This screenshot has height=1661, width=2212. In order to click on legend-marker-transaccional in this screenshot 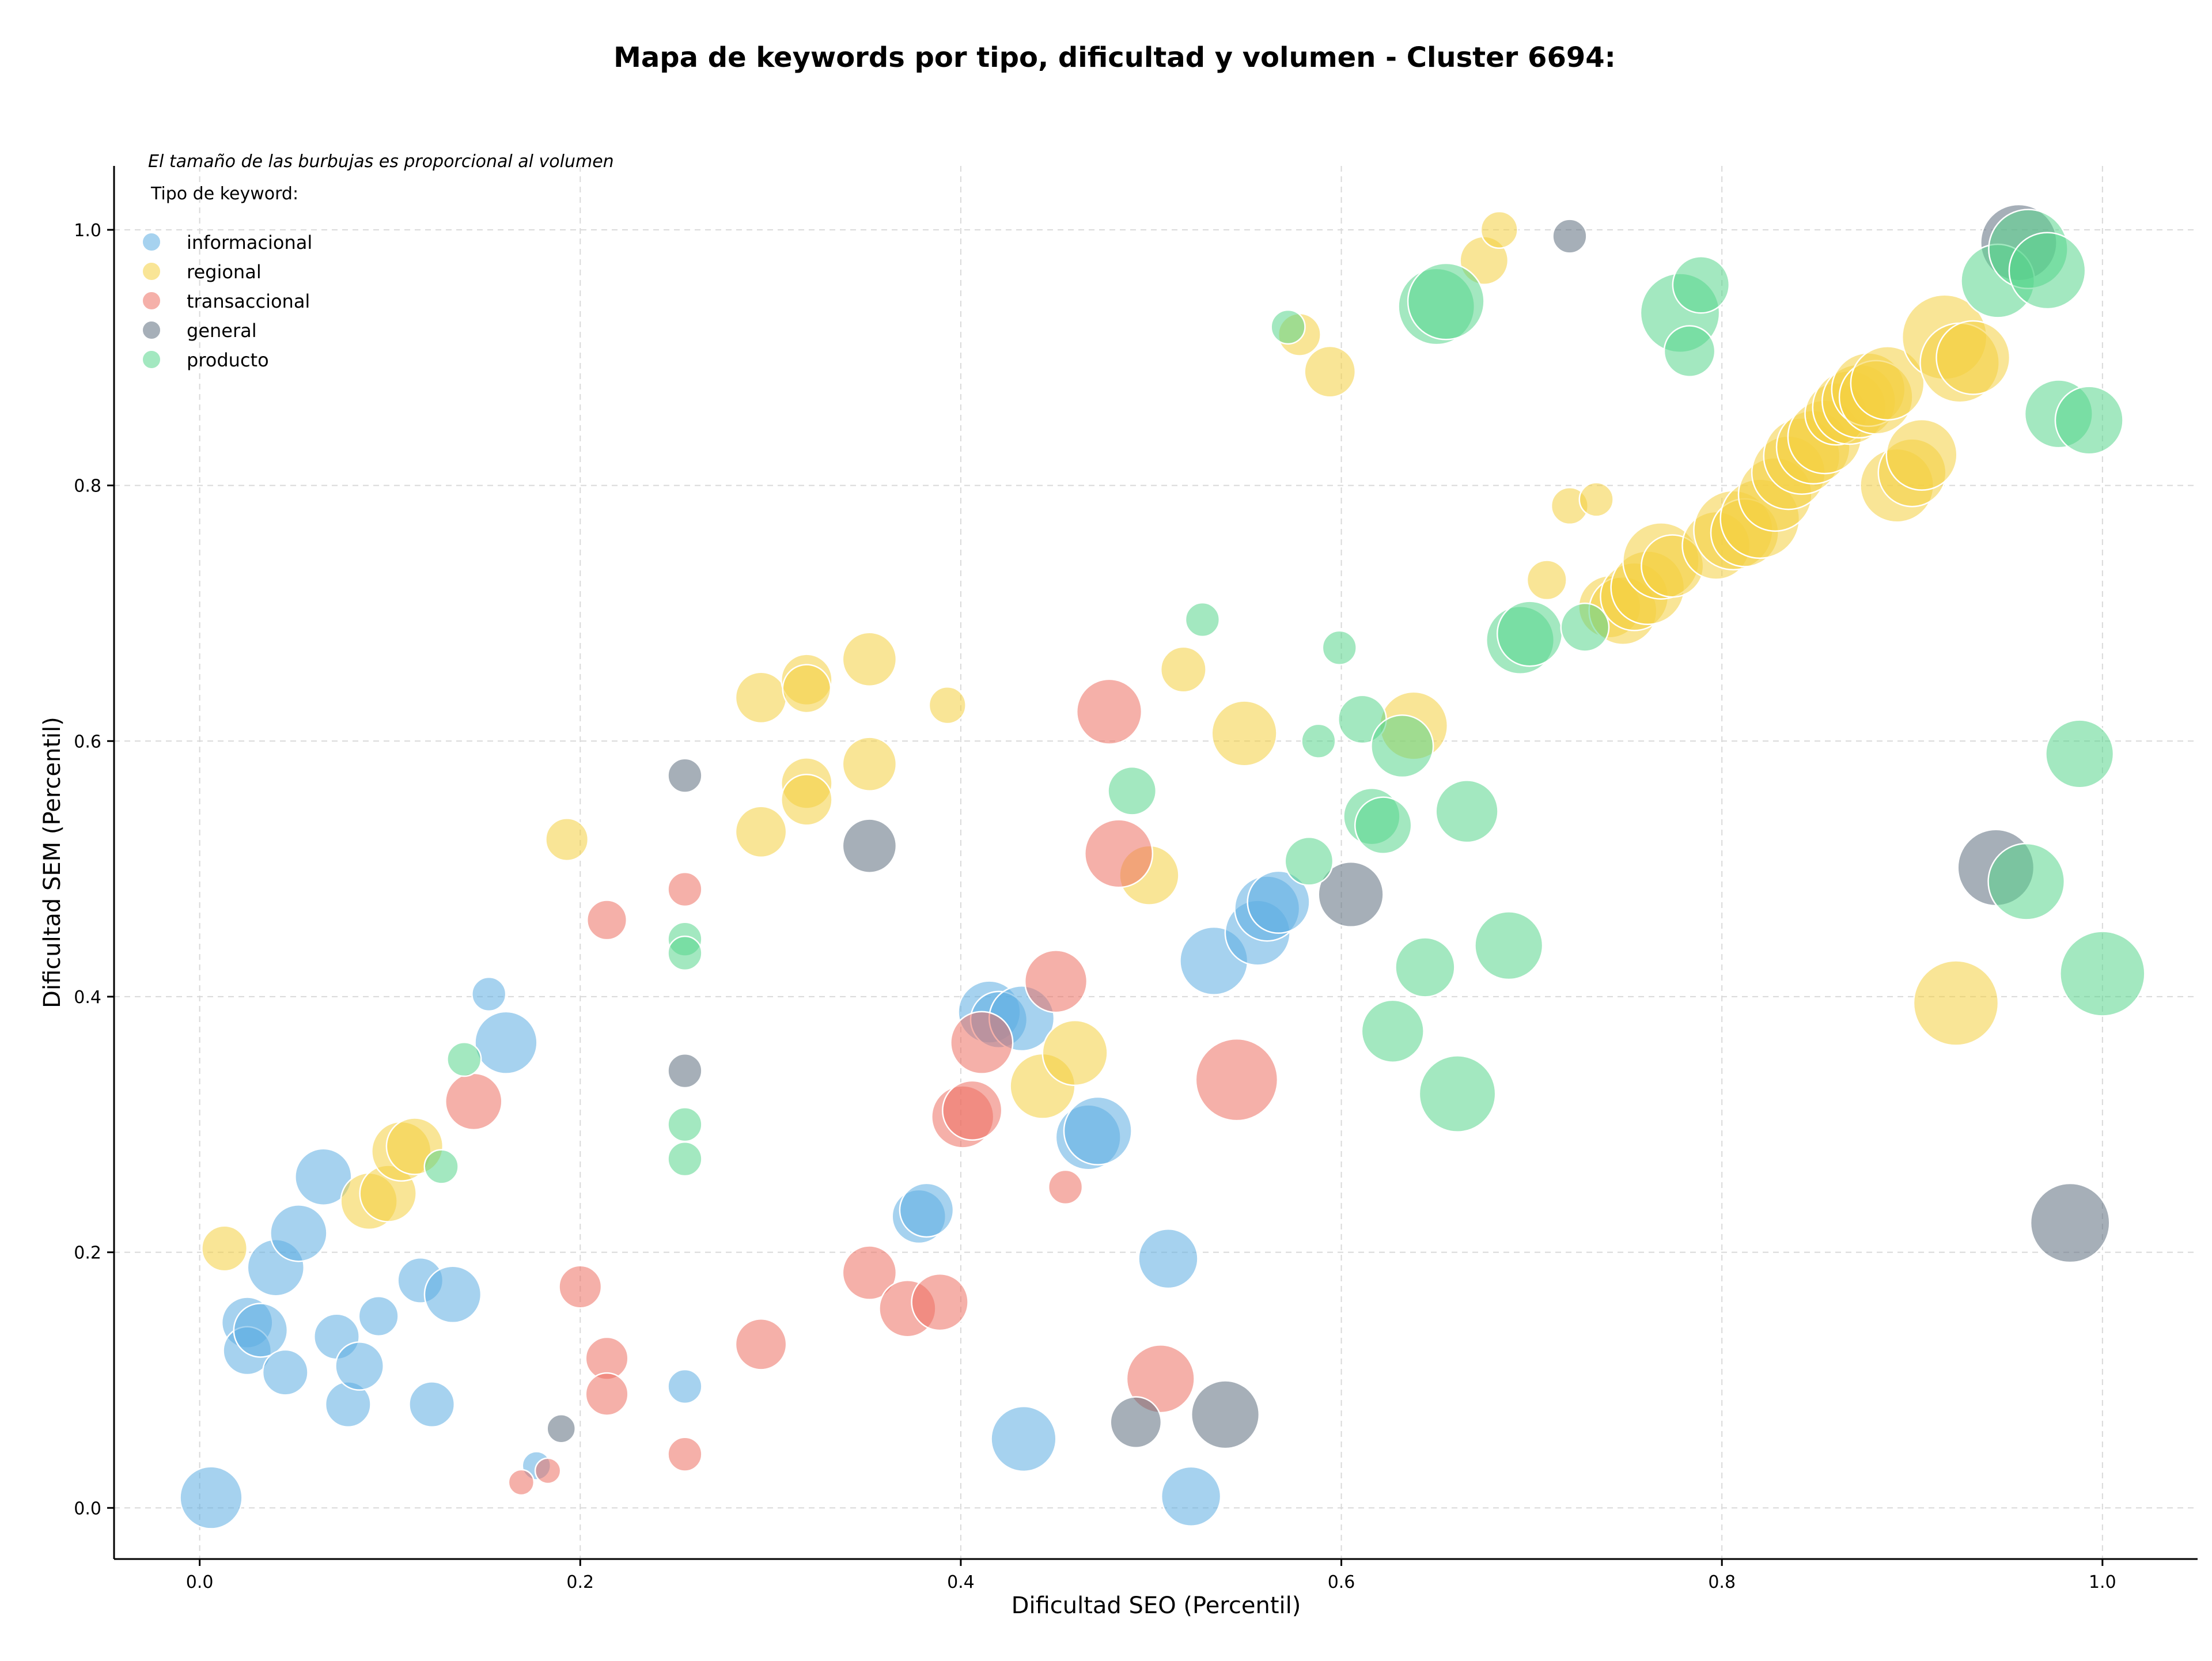, I will do `click(151, 301)`.